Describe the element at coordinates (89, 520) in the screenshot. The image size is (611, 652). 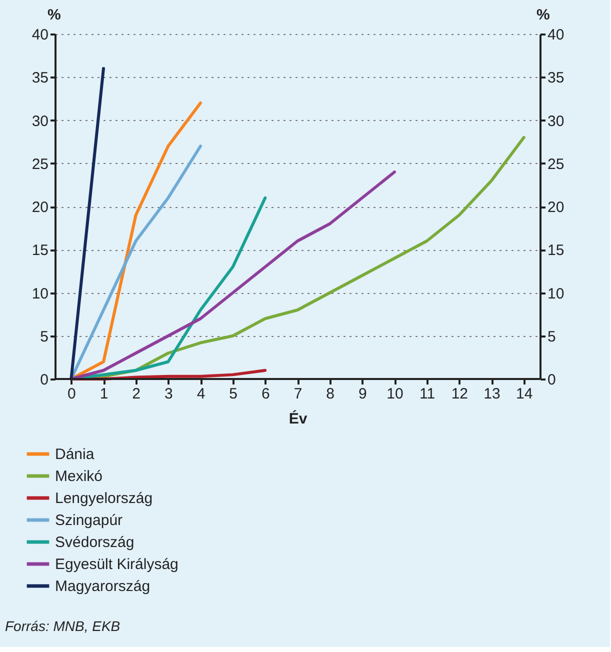
I see `legend-label: Szingapúr` at that location.